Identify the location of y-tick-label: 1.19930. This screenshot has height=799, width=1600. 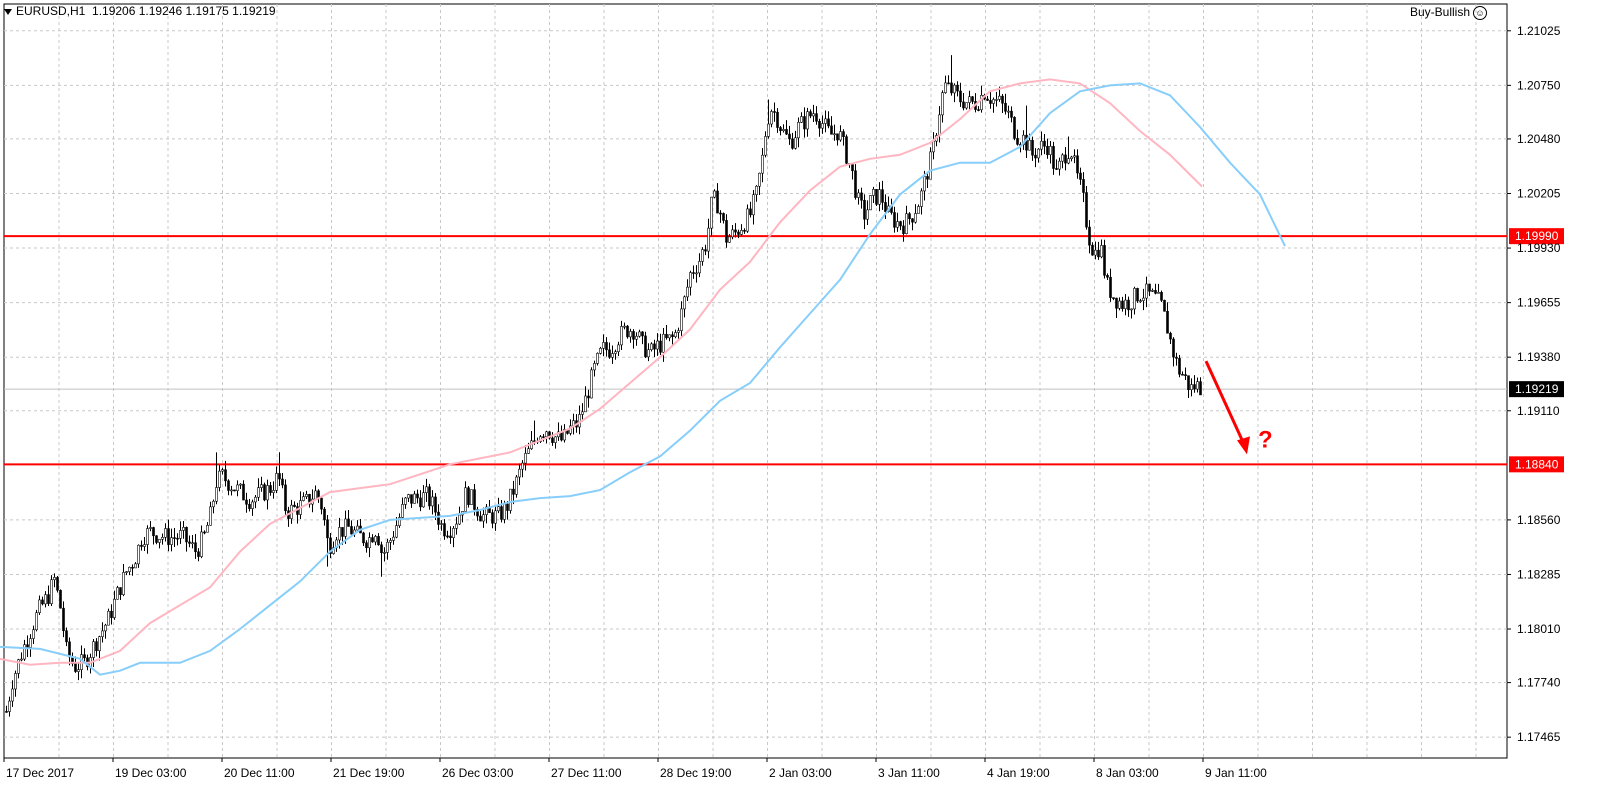
(1539, 248).